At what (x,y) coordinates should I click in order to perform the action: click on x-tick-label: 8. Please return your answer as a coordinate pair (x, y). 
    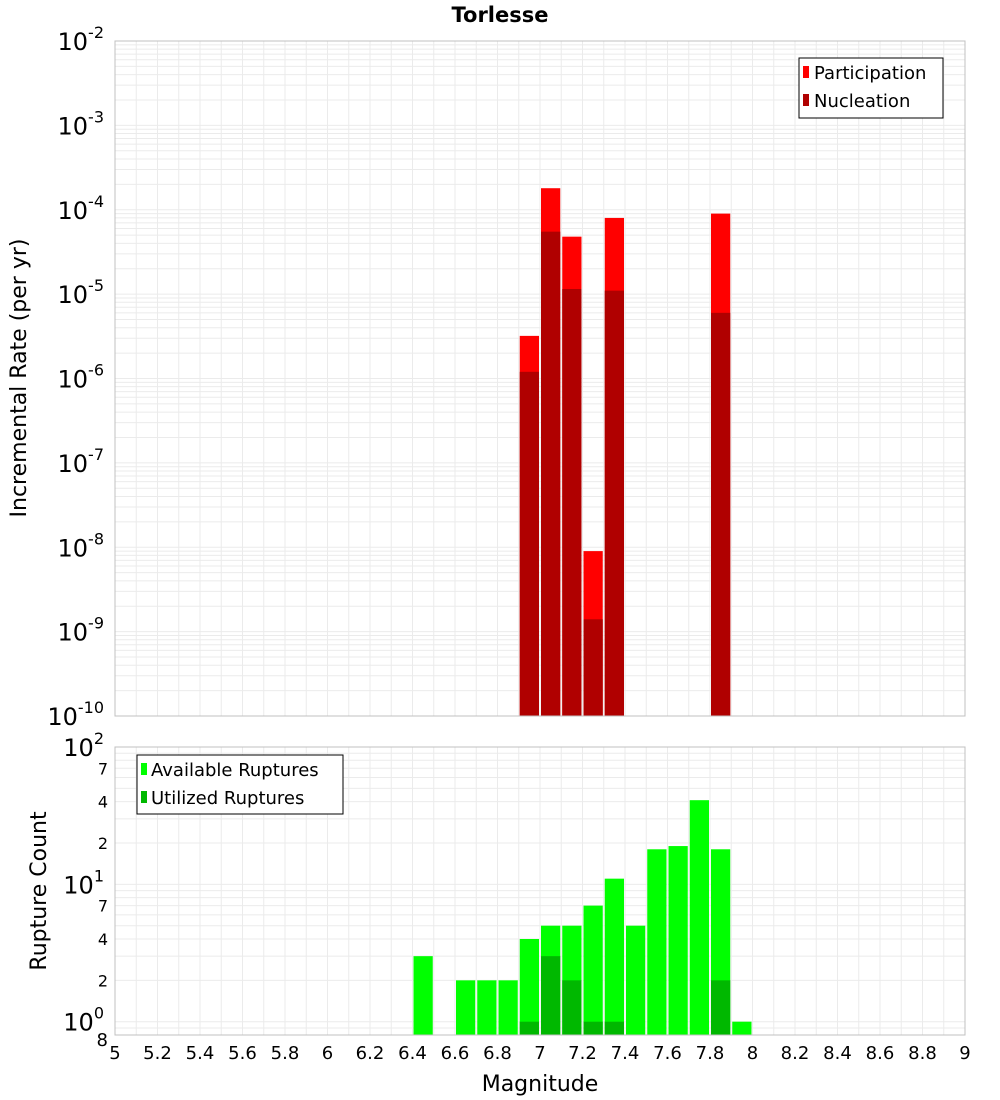
    Looking at the image, I should click on (752, 1053).